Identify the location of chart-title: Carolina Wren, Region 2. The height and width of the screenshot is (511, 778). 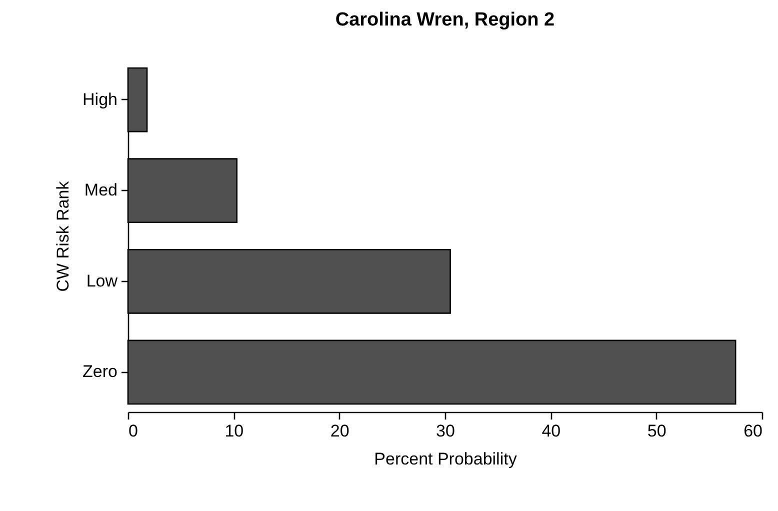
(445, 19).